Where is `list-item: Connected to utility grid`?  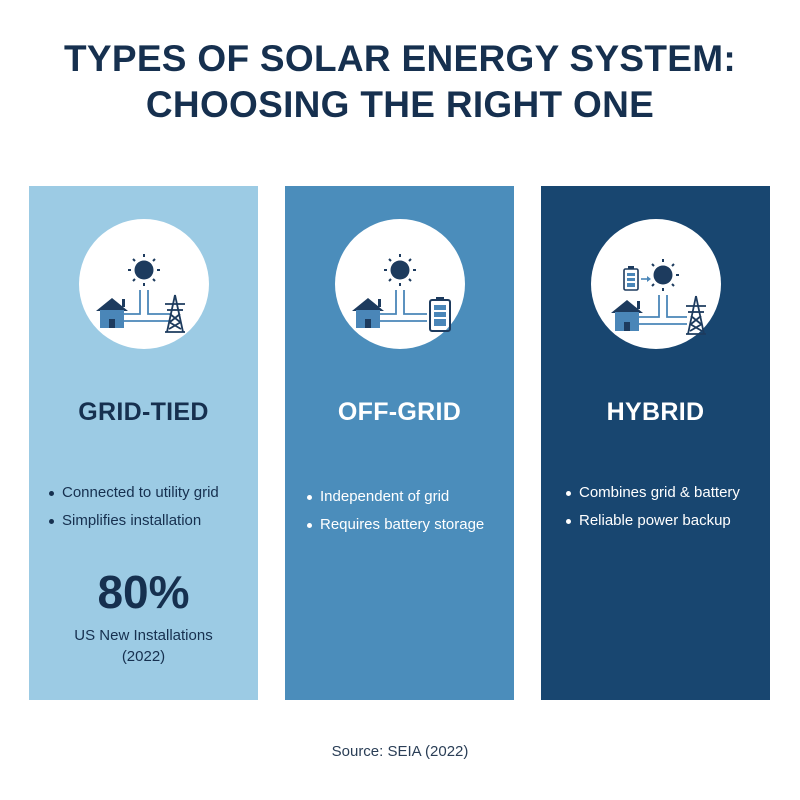 list-item: Connected to utility grid is located at coordinates (143, 493).